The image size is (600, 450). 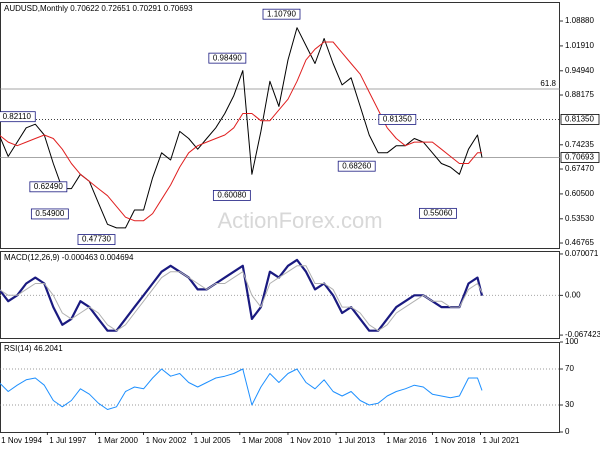 What do you see at coordinates (569, 404) in the screenshot?
I see `y-tick-label: 30` at bounding box center [569, 404].